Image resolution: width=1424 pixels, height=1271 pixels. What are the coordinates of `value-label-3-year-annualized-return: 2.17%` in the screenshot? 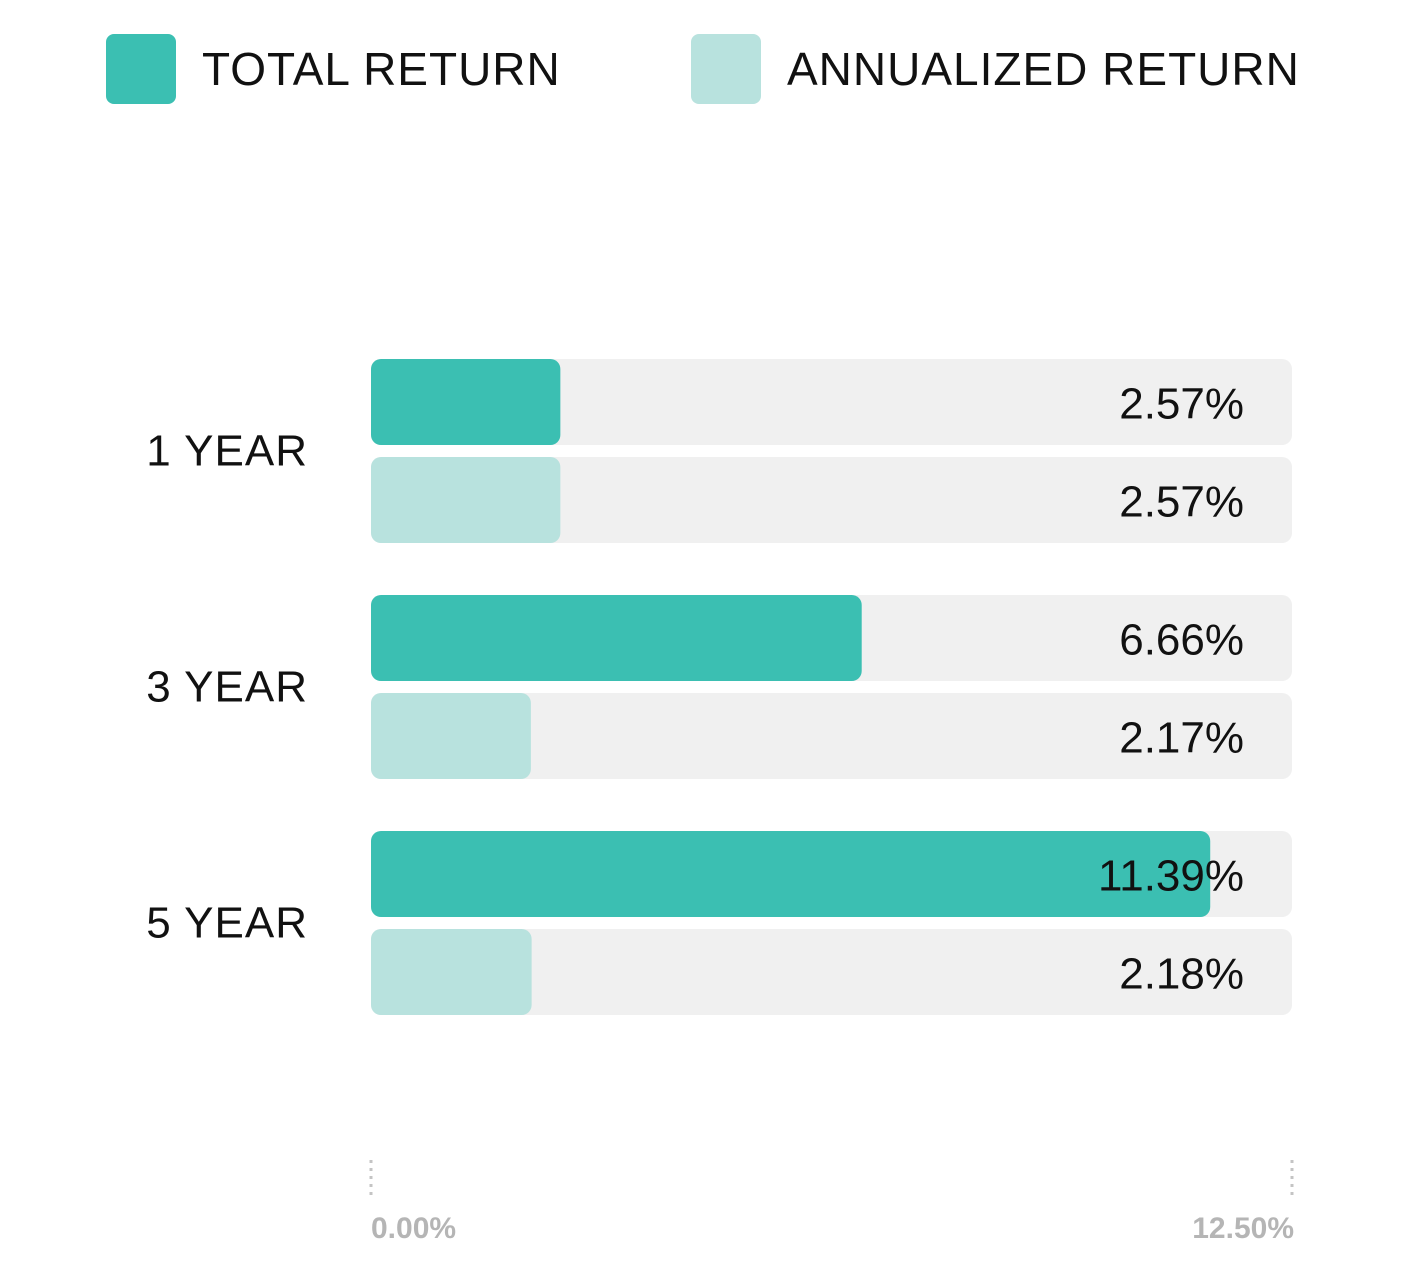 It's located at (1181, 738).